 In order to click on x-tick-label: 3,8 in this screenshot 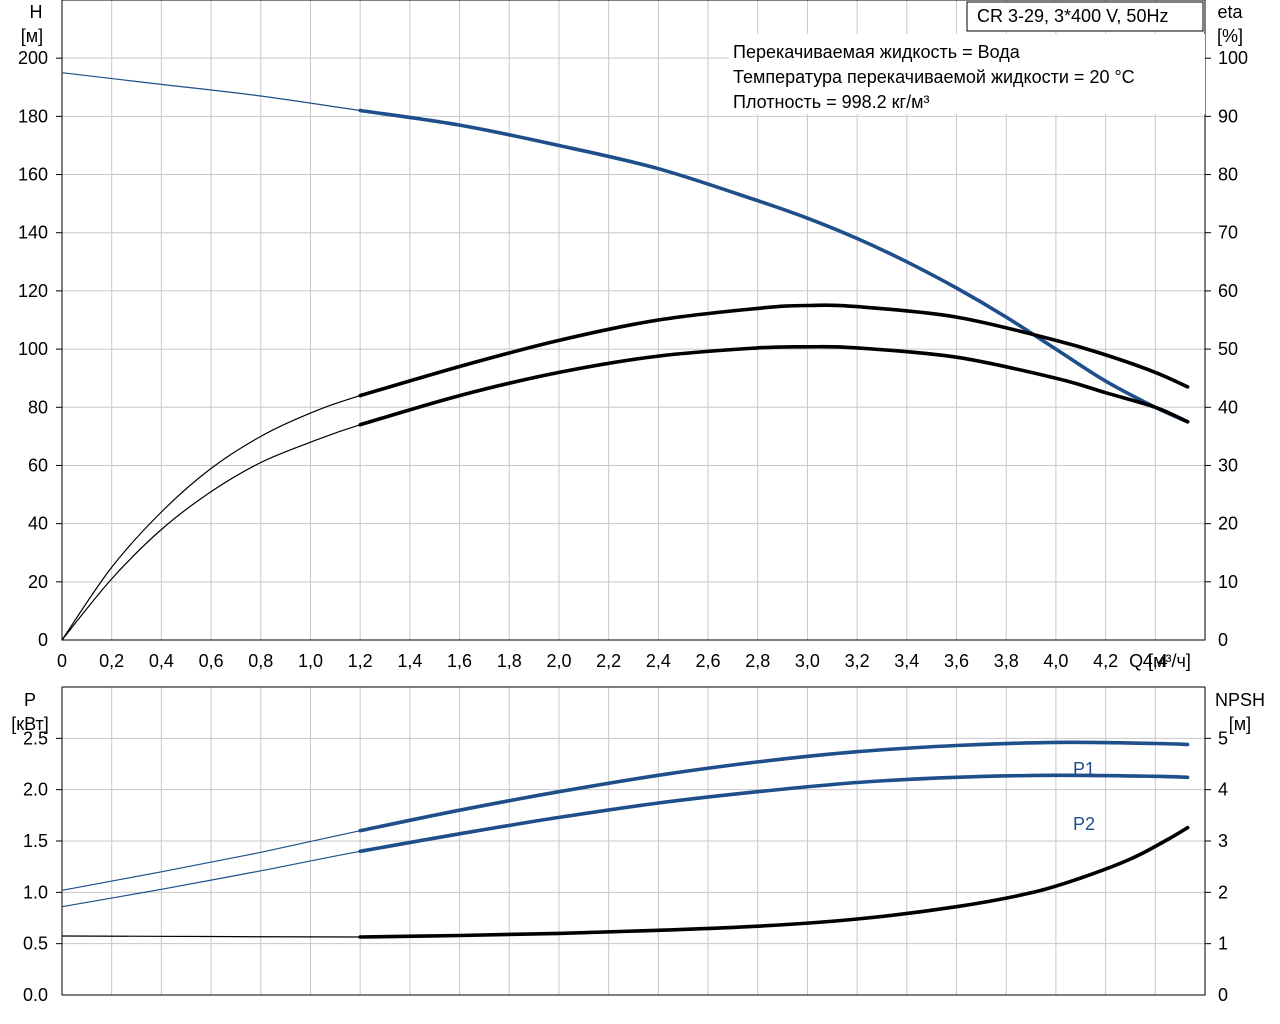, I will do `click(1006, 661)`.